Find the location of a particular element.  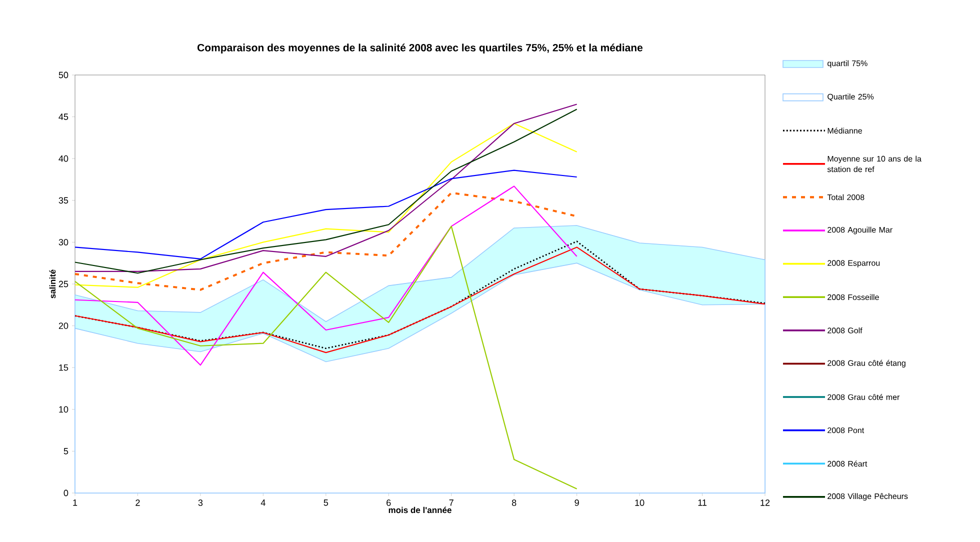

y-tick-label: 15 is located at coordinates (63, 367).